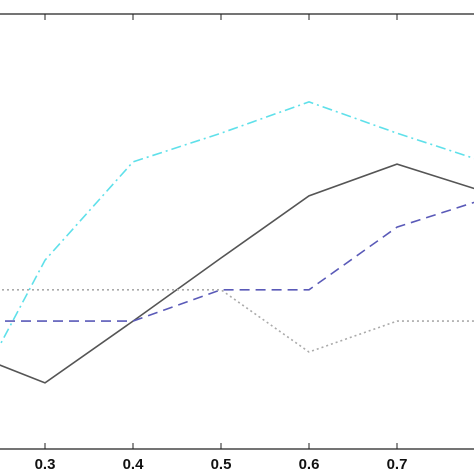 Image resolution: width=474 pixels, height=474 pixels. What do you see at coordinates (237, 320) in the screenshot?
I see `series-line` at bounding box center [237, 320].